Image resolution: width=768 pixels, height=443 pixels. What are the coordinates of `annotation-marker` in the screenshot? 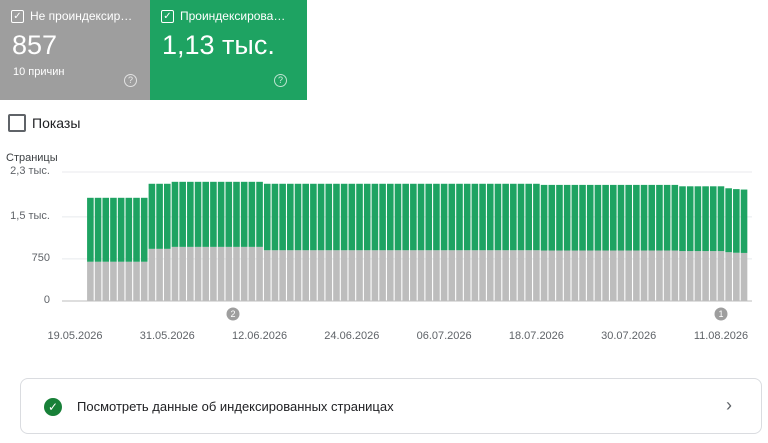 It's located at (233, 314).